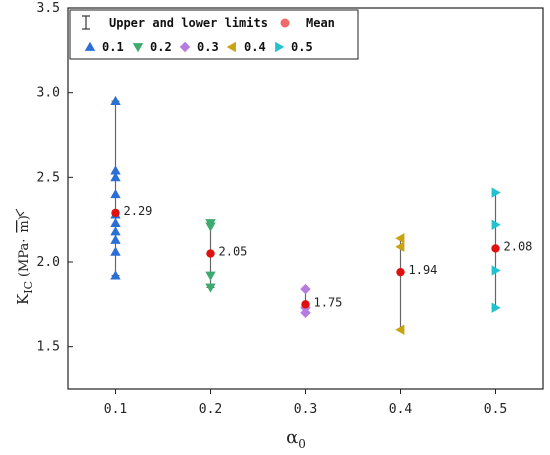 This screenshot has height=455, width=550. What do you see at coordinates (28, 287) in the screenshot?
I see `y-axis-title-sub: IC` at bounding box center [28, 287].